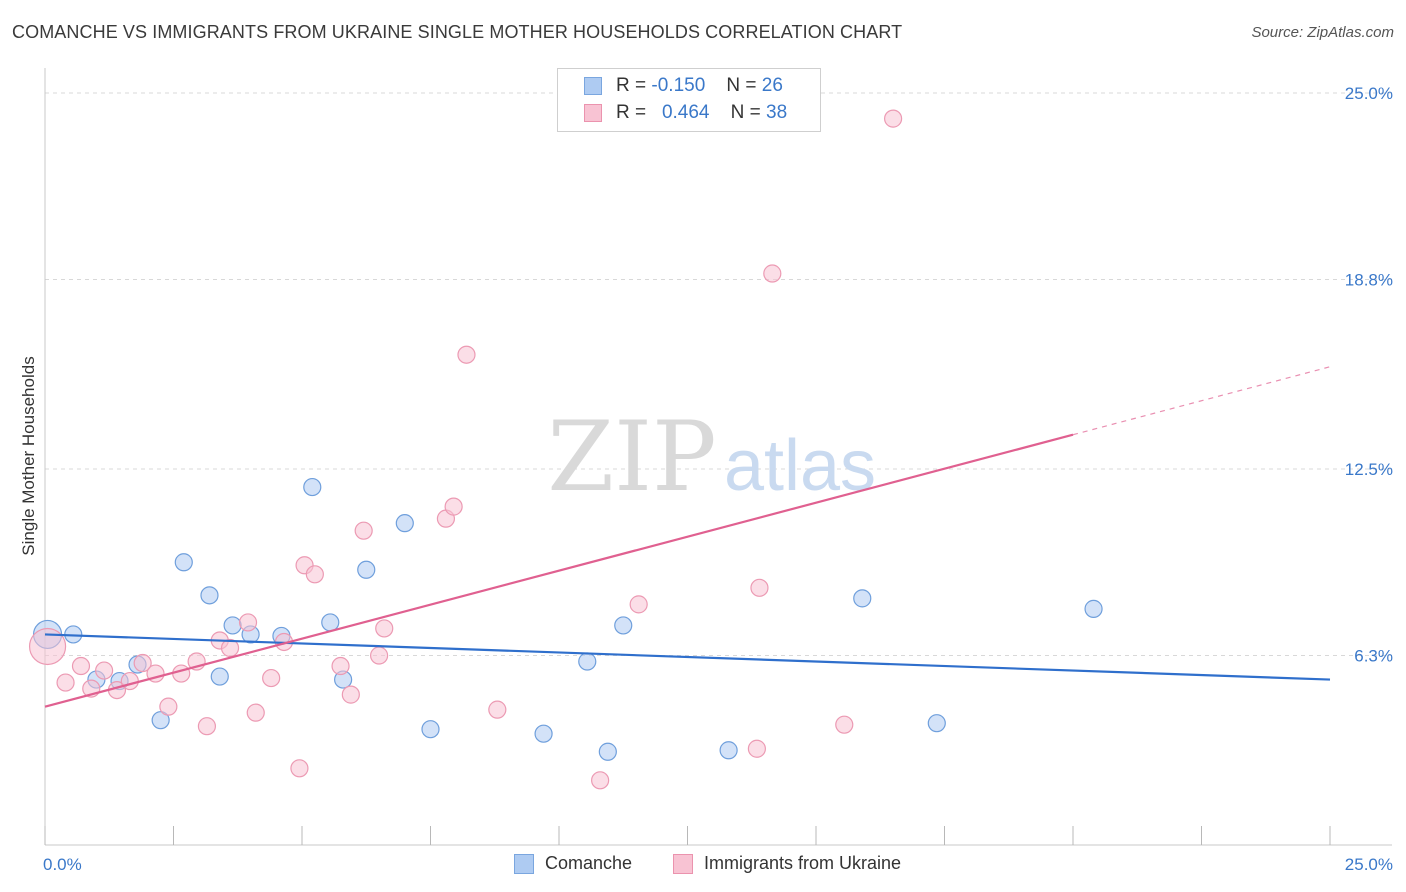 This screenshot has width=1406, height=892. I want to click on trend-line, so click(687, 657).